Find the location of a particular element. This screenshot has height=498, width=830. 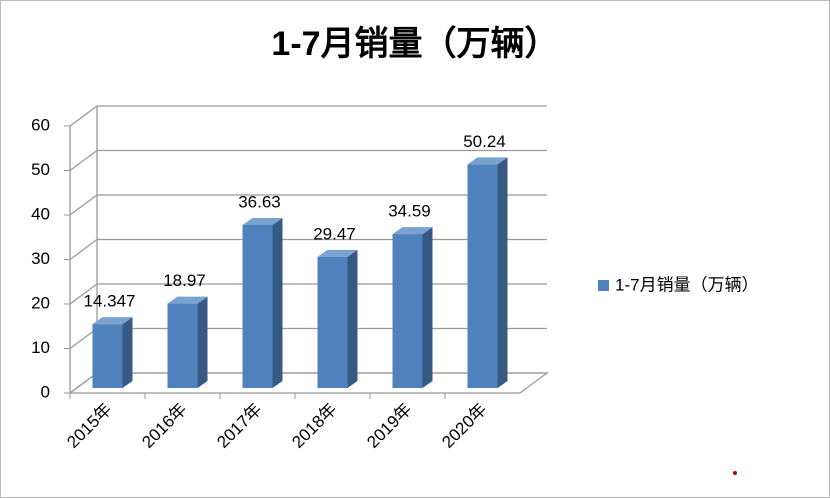

y-tick-label: 50 is located at coordinates (40, 169).